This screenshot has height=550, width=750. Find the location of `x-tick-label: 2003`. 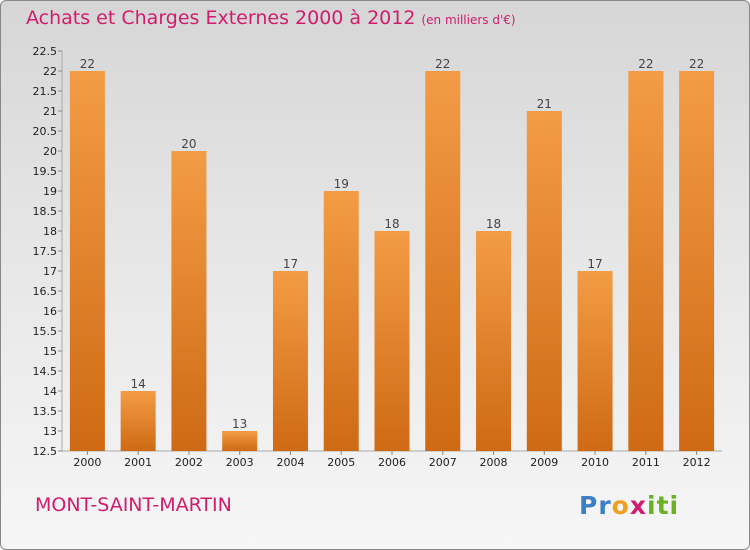

x-tick-label: 2003 is located at coordinates (240, 462).